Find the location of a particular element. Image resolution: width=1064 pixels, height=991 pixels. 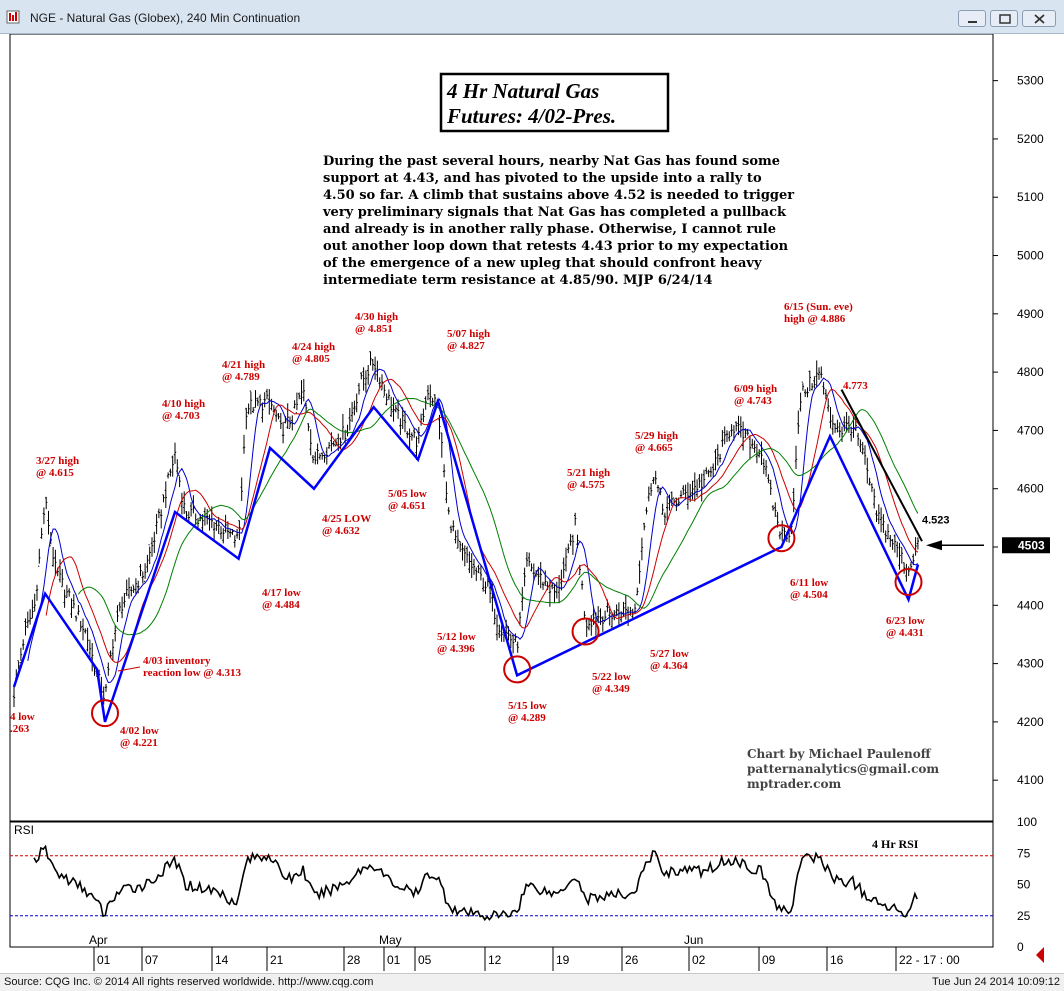

price-tick-label: 4300 is located at coordinates (1030, 664).